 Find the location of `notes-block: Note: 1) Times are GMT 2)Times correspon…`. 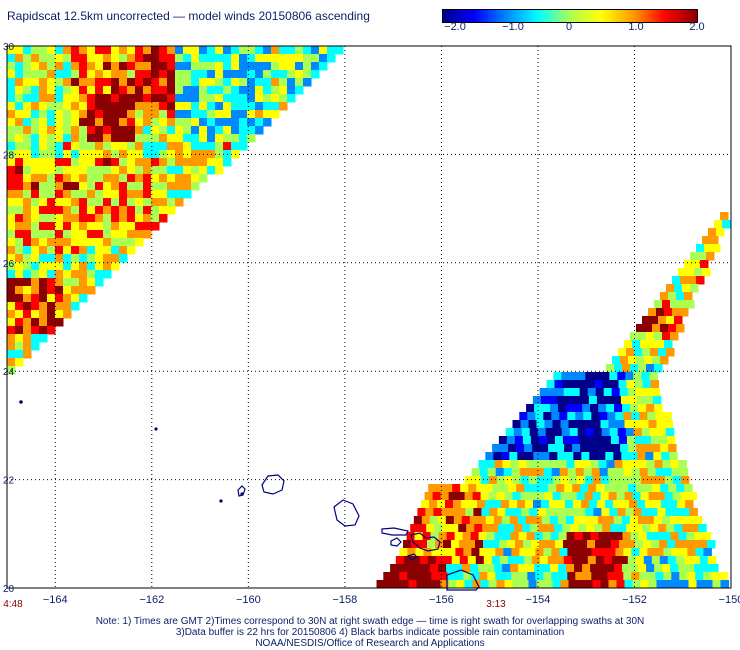

notes-block: Note: 1) Times are GMT 2)Times correspon… is located at coordinates (370, 632).